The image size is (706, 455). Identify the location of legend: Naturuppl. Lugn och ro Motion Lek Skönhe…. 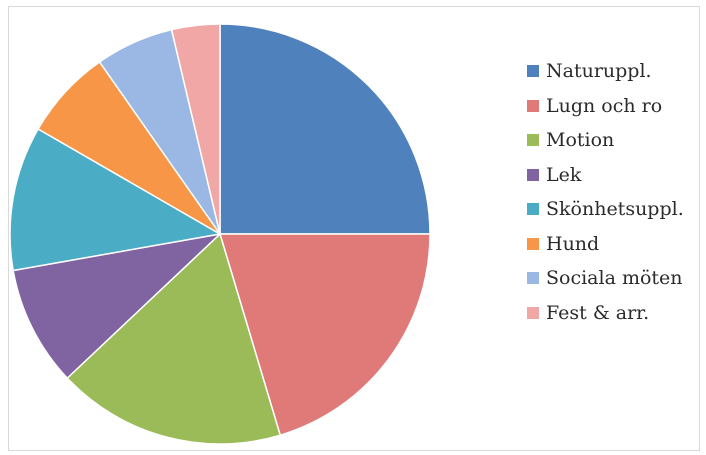
(605, 192).